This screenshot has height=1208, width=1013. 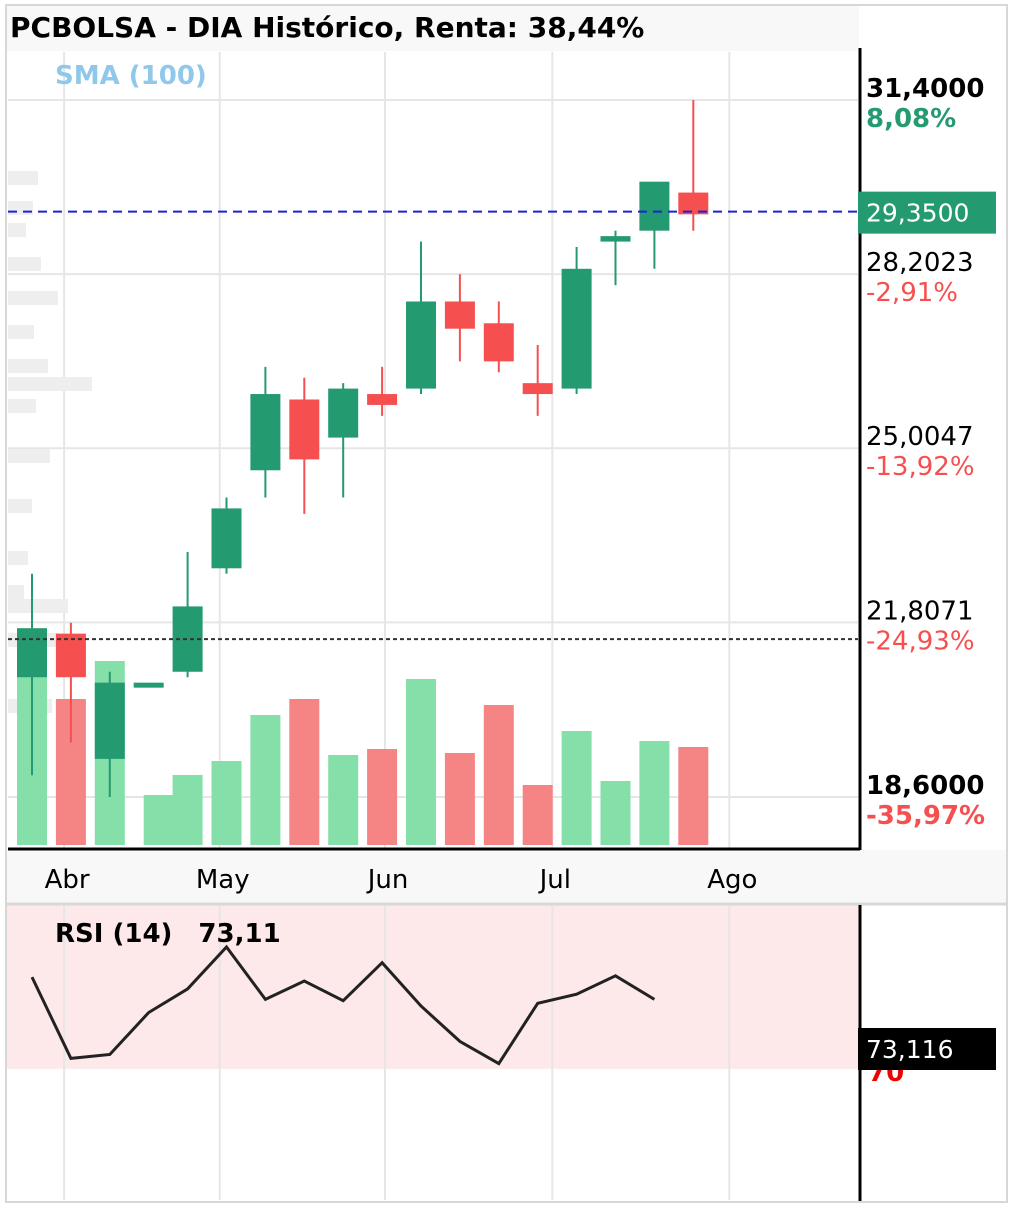 I want to click on rsi-overbought-zone, so click(x=433, y=987).